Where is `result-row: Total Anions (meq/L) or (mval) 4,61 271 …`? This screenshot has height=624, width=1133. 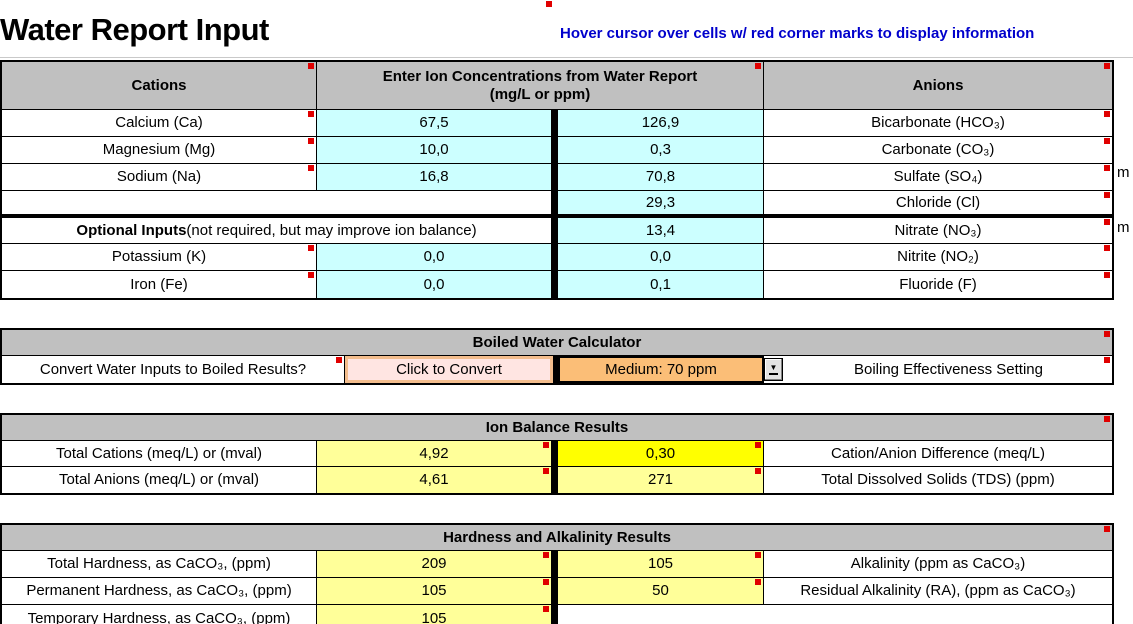
result-row: Total Anions (meq/L) or (mval) 4,61 271 … is located at coordinates (557, 480).